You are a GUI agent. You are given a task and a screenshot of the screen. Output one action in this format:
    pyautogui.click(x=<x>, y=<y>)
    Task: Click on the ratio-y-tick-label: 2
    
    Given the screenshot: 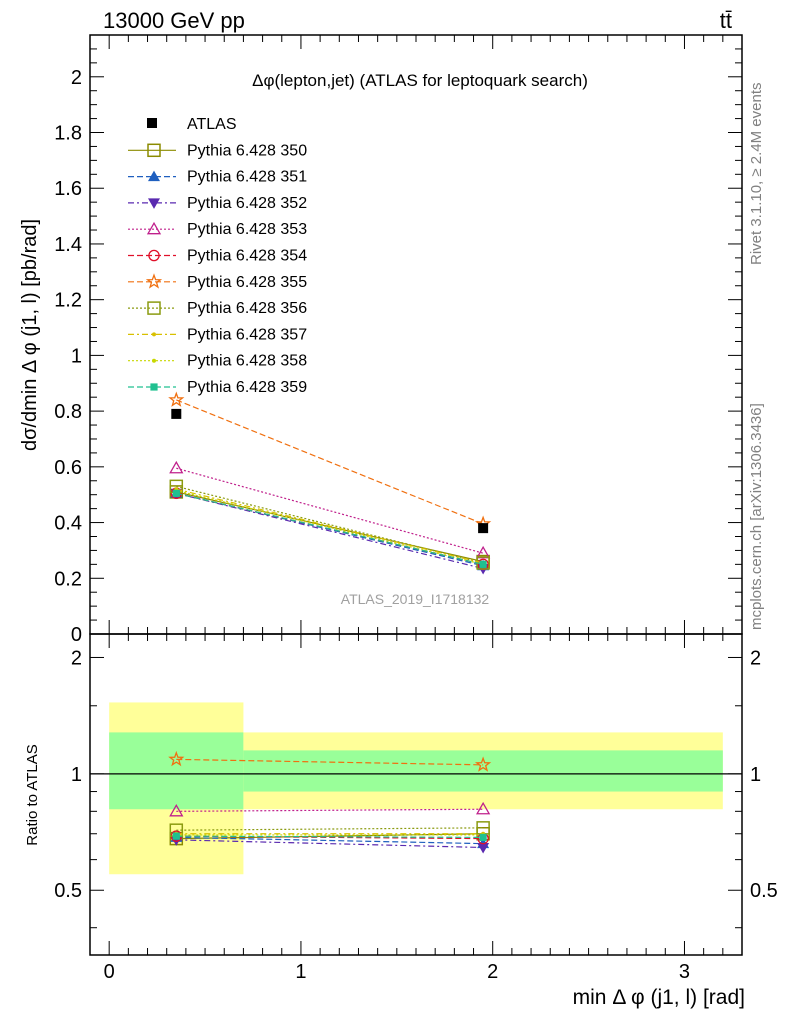 What is the action you would take?
    pyautogui.click(x=76, y=658)
    